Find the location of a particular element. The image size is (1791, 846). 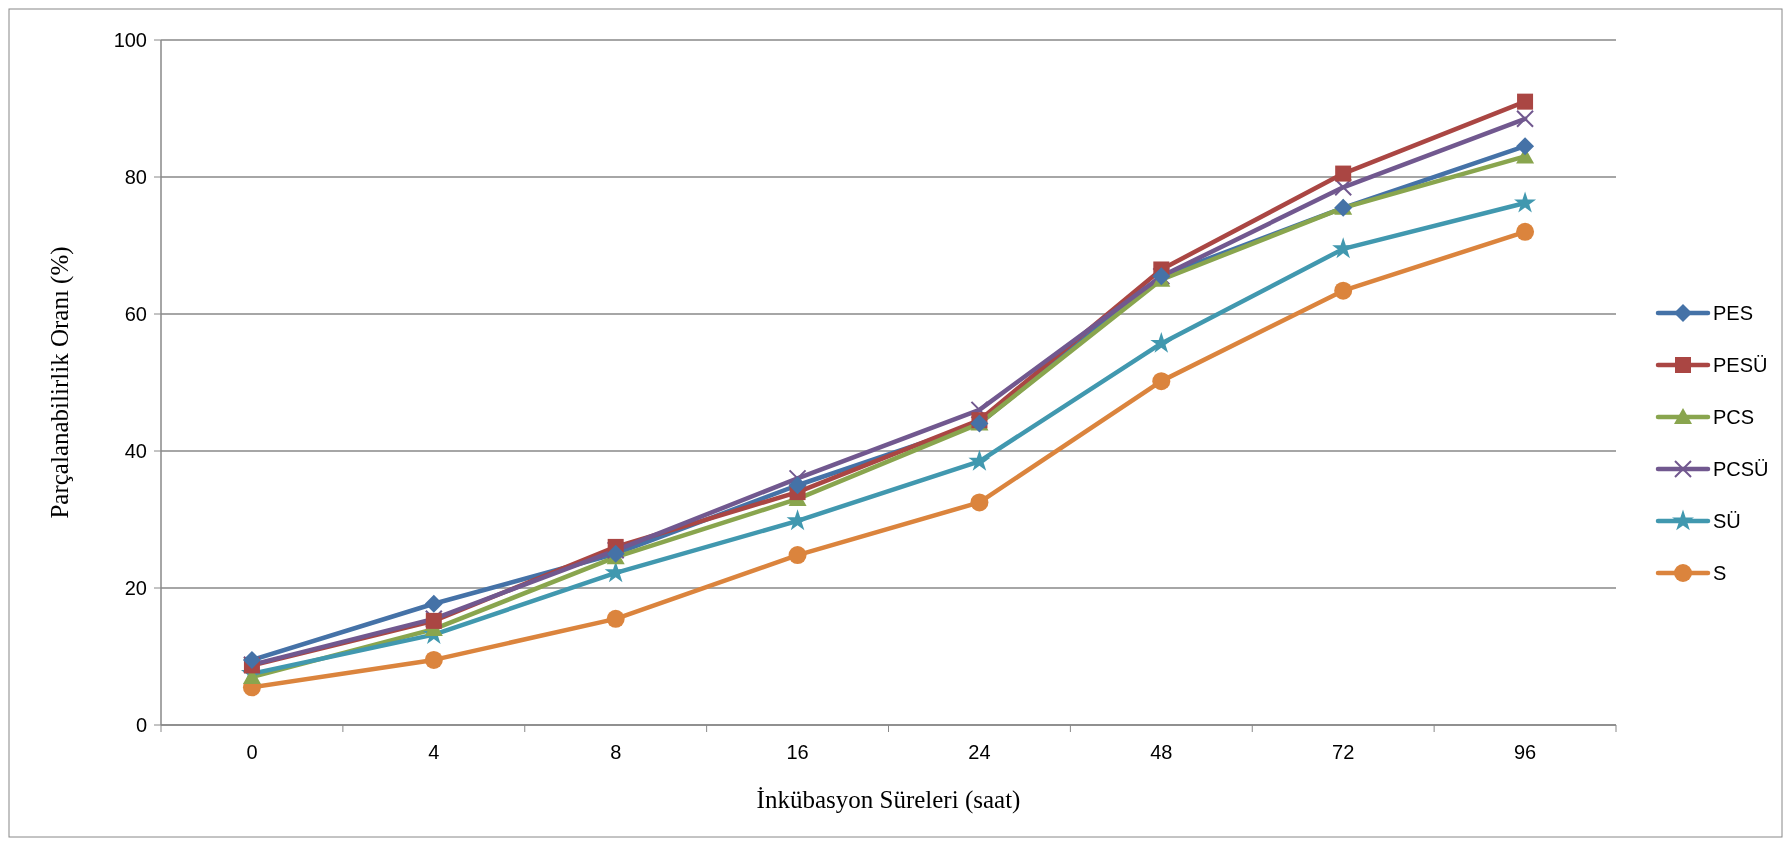

x-tick-label: 4 is located at coordinates (434, 752).